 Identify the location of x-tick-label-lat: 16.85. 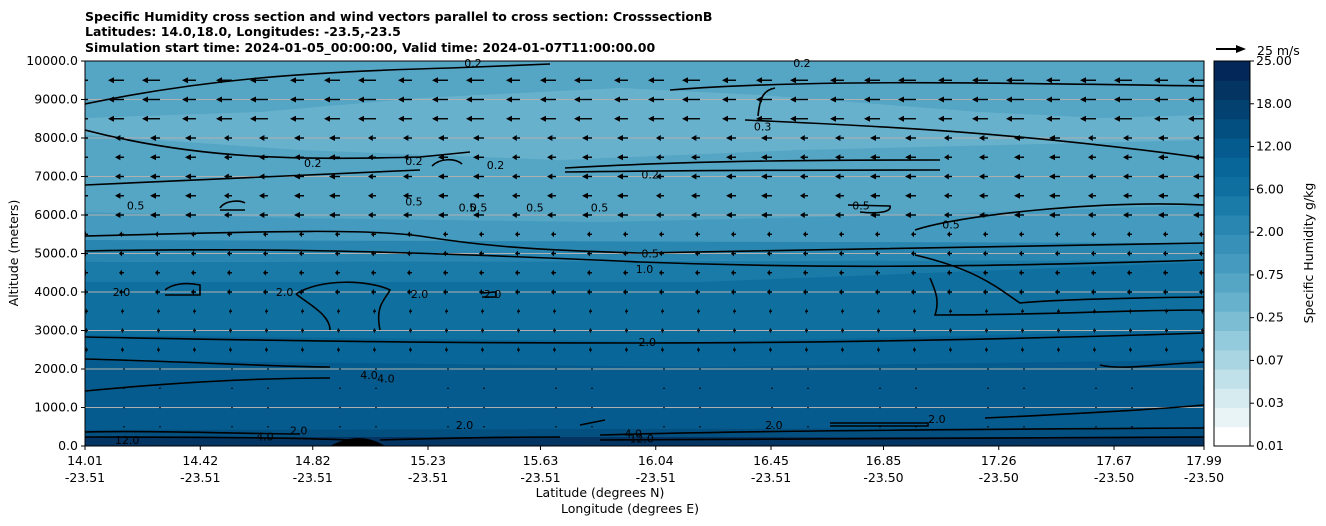
(884, 460).